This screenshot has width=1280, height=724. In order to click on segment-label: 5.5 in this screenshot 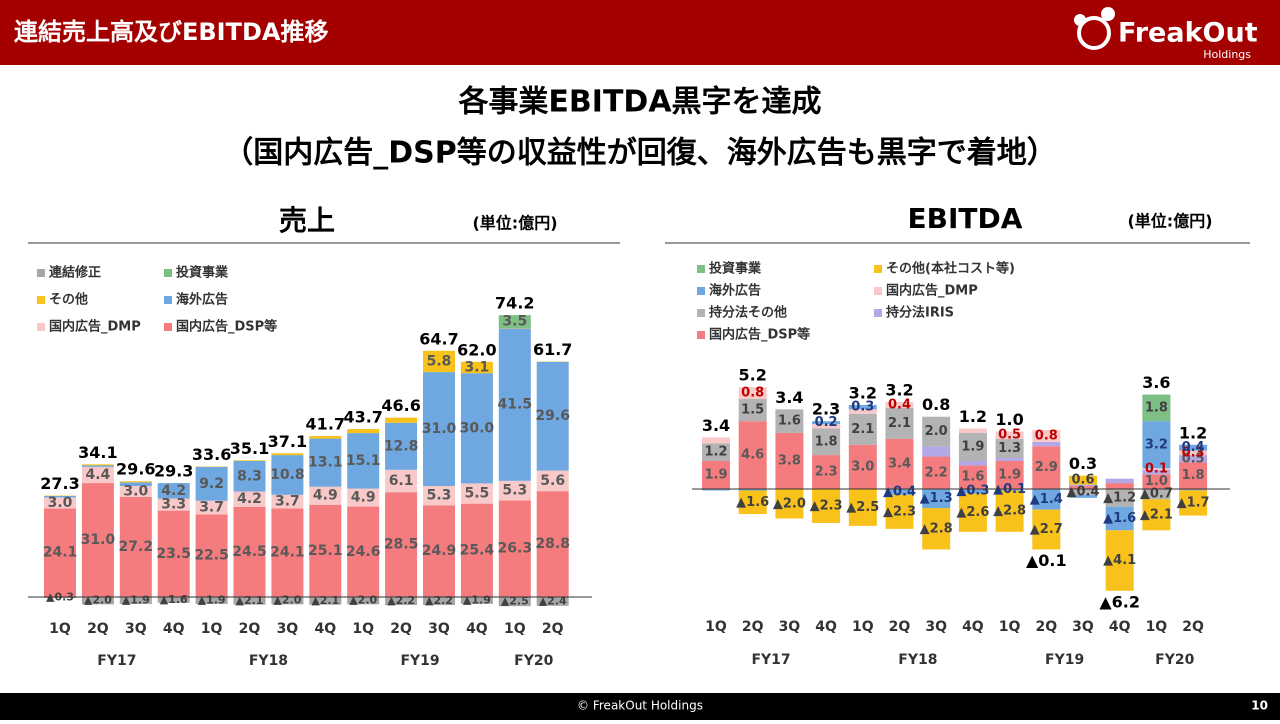, I will do `click(476, 494)`.